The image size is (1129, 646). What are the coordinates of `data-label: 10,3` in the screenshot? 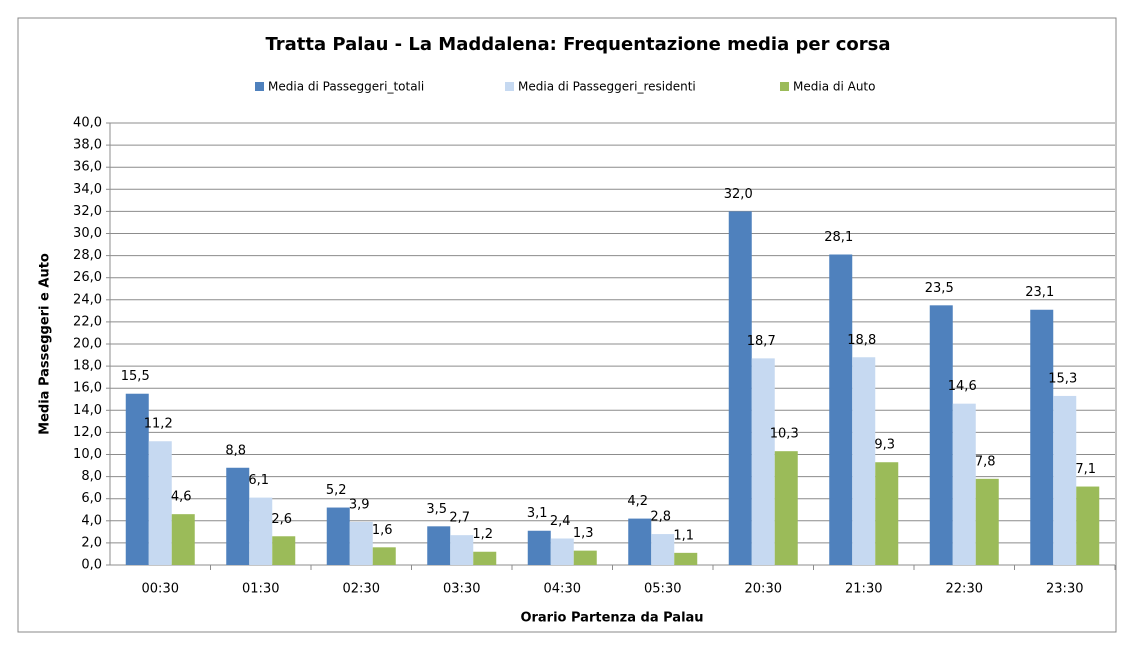 It's located at (784, 434).